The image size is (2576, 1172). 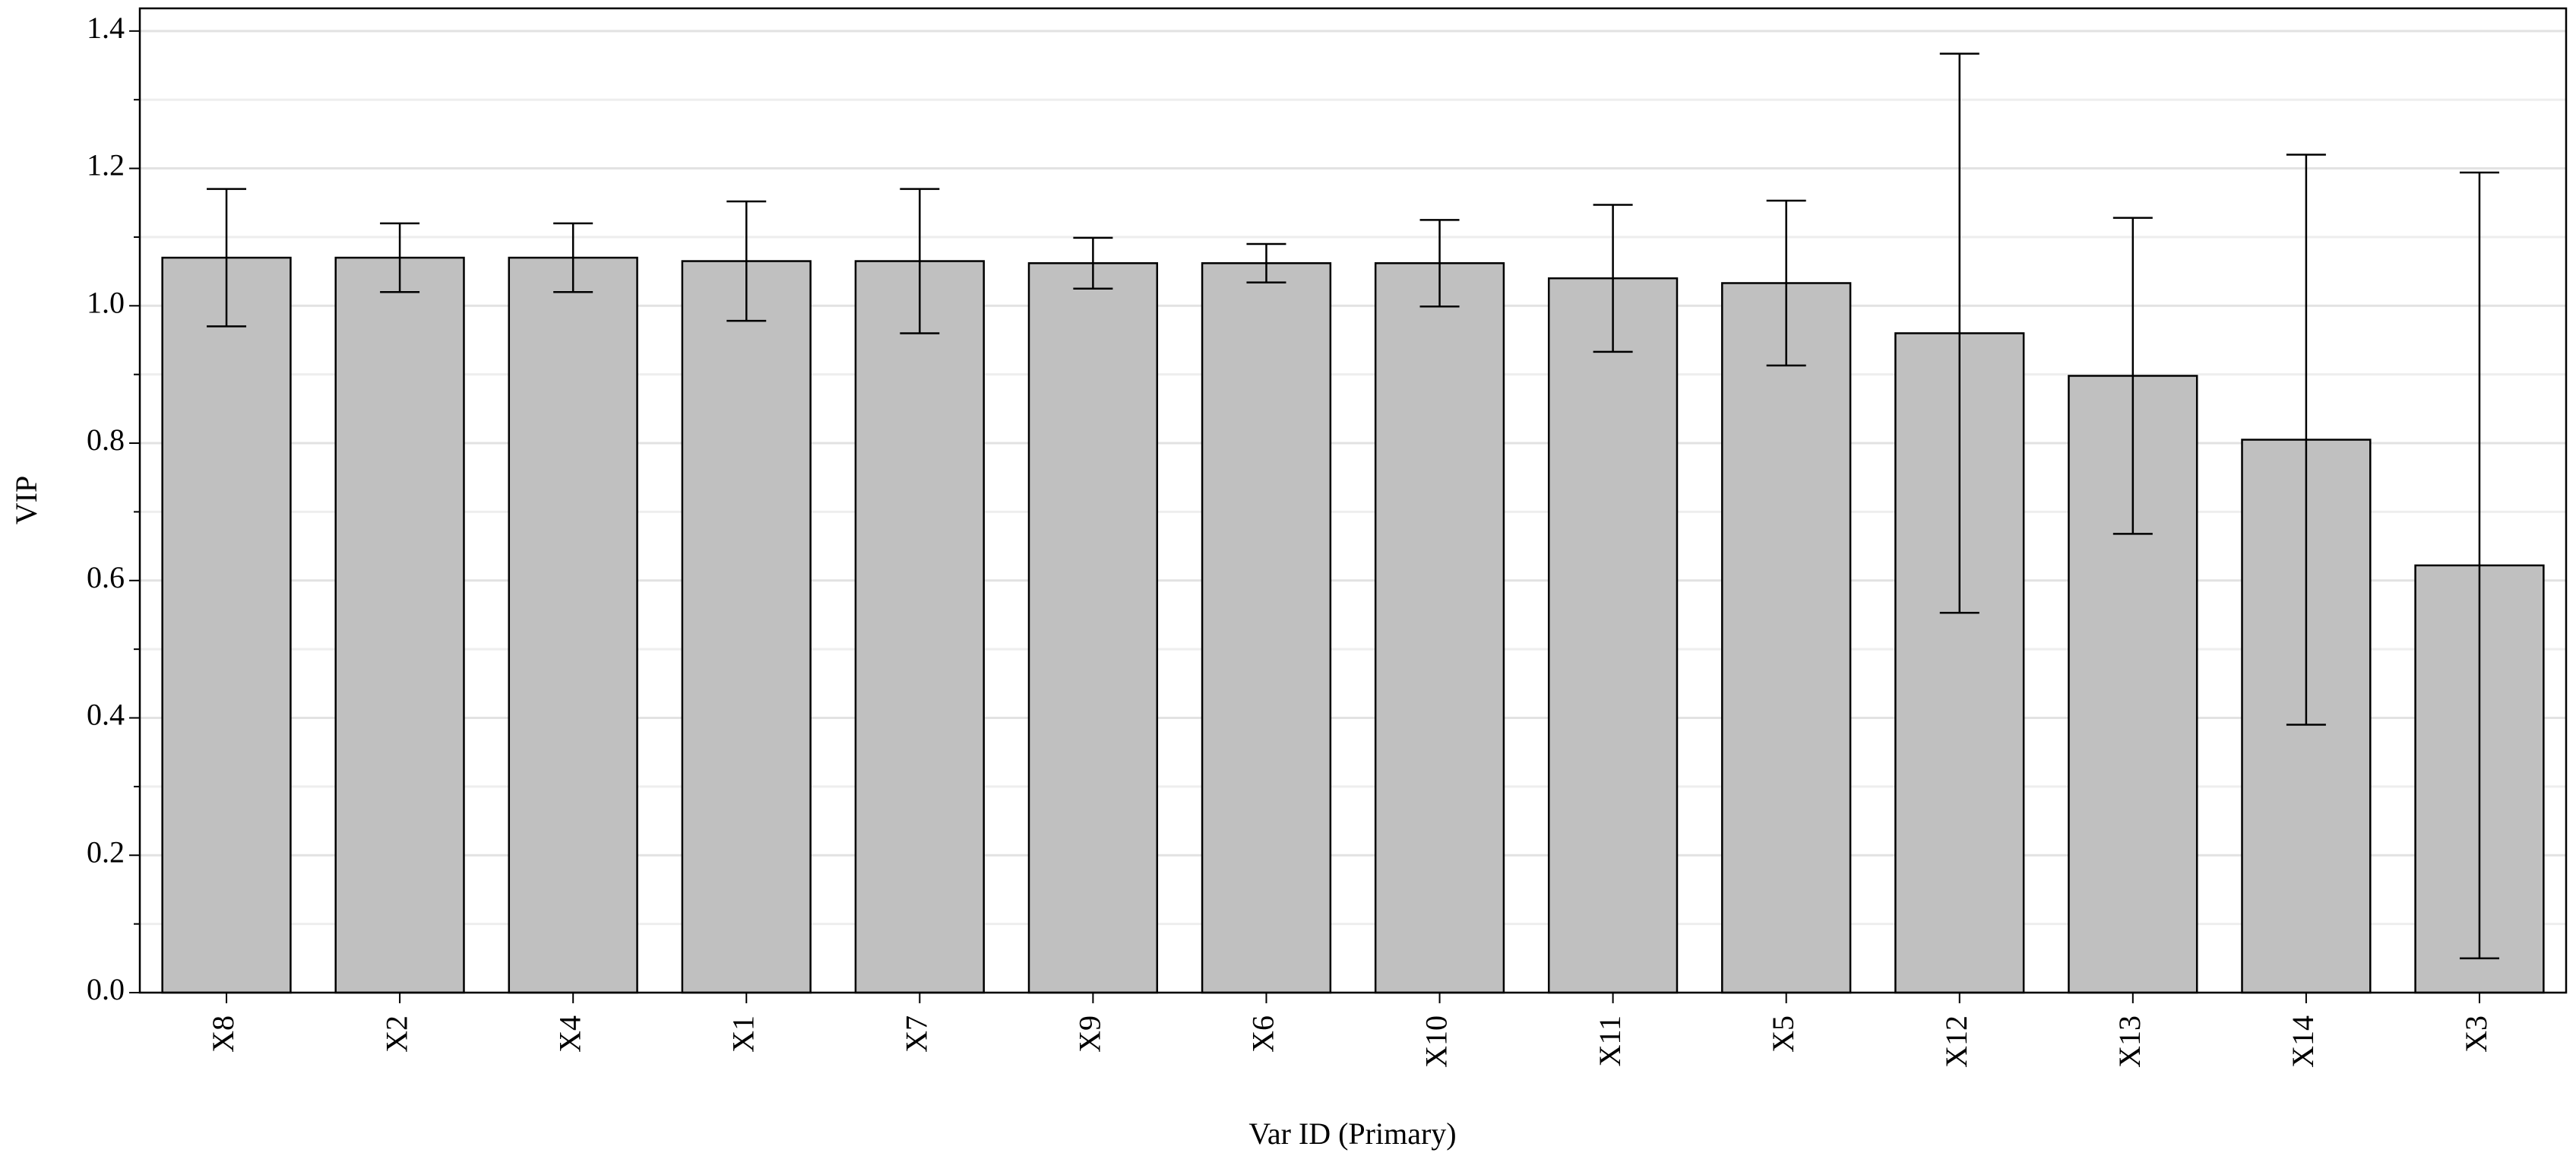 What do you see at coordinates (106, 165) in the screenshot?
I see `y-tick-label: 1.2` at bounding box center [106, 165].